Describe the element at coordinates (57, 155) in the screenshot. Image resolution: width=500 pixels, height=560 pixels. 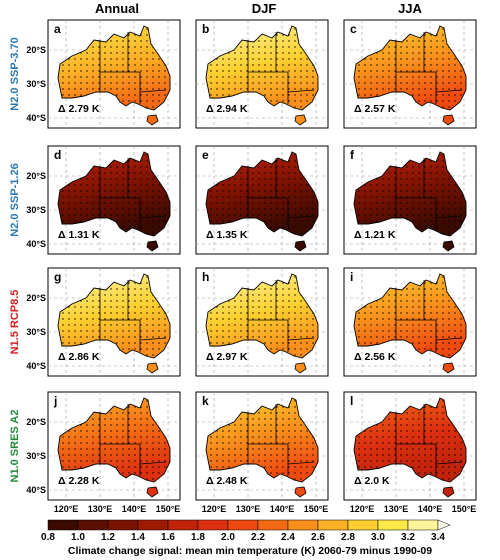
I see `panel-letter: d` at that location.